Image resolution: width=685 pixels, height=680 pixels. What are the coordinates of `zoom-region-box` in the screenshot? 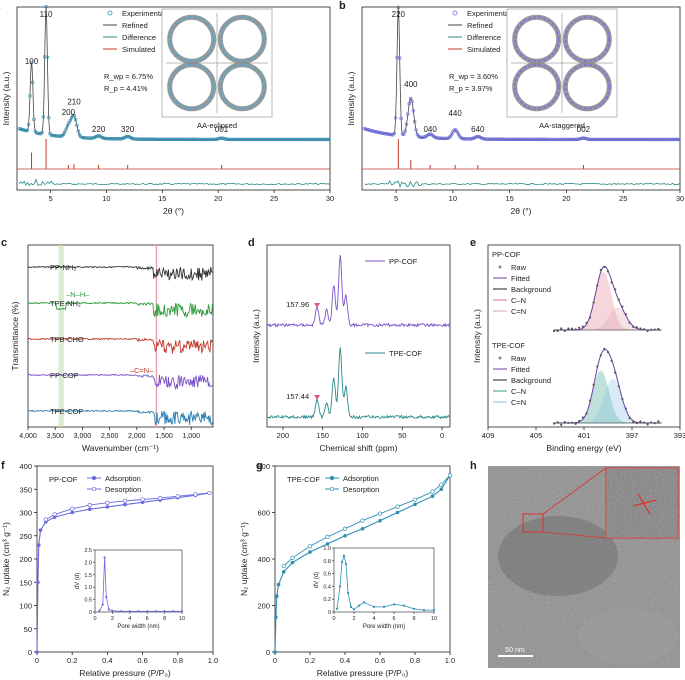 It's located at (533, 523).